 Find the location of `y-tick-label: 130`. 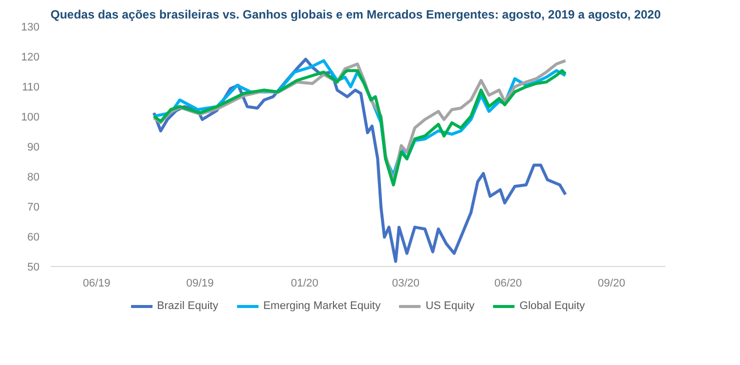

y-tick-label: 130 is located at coordinates (30, 28).